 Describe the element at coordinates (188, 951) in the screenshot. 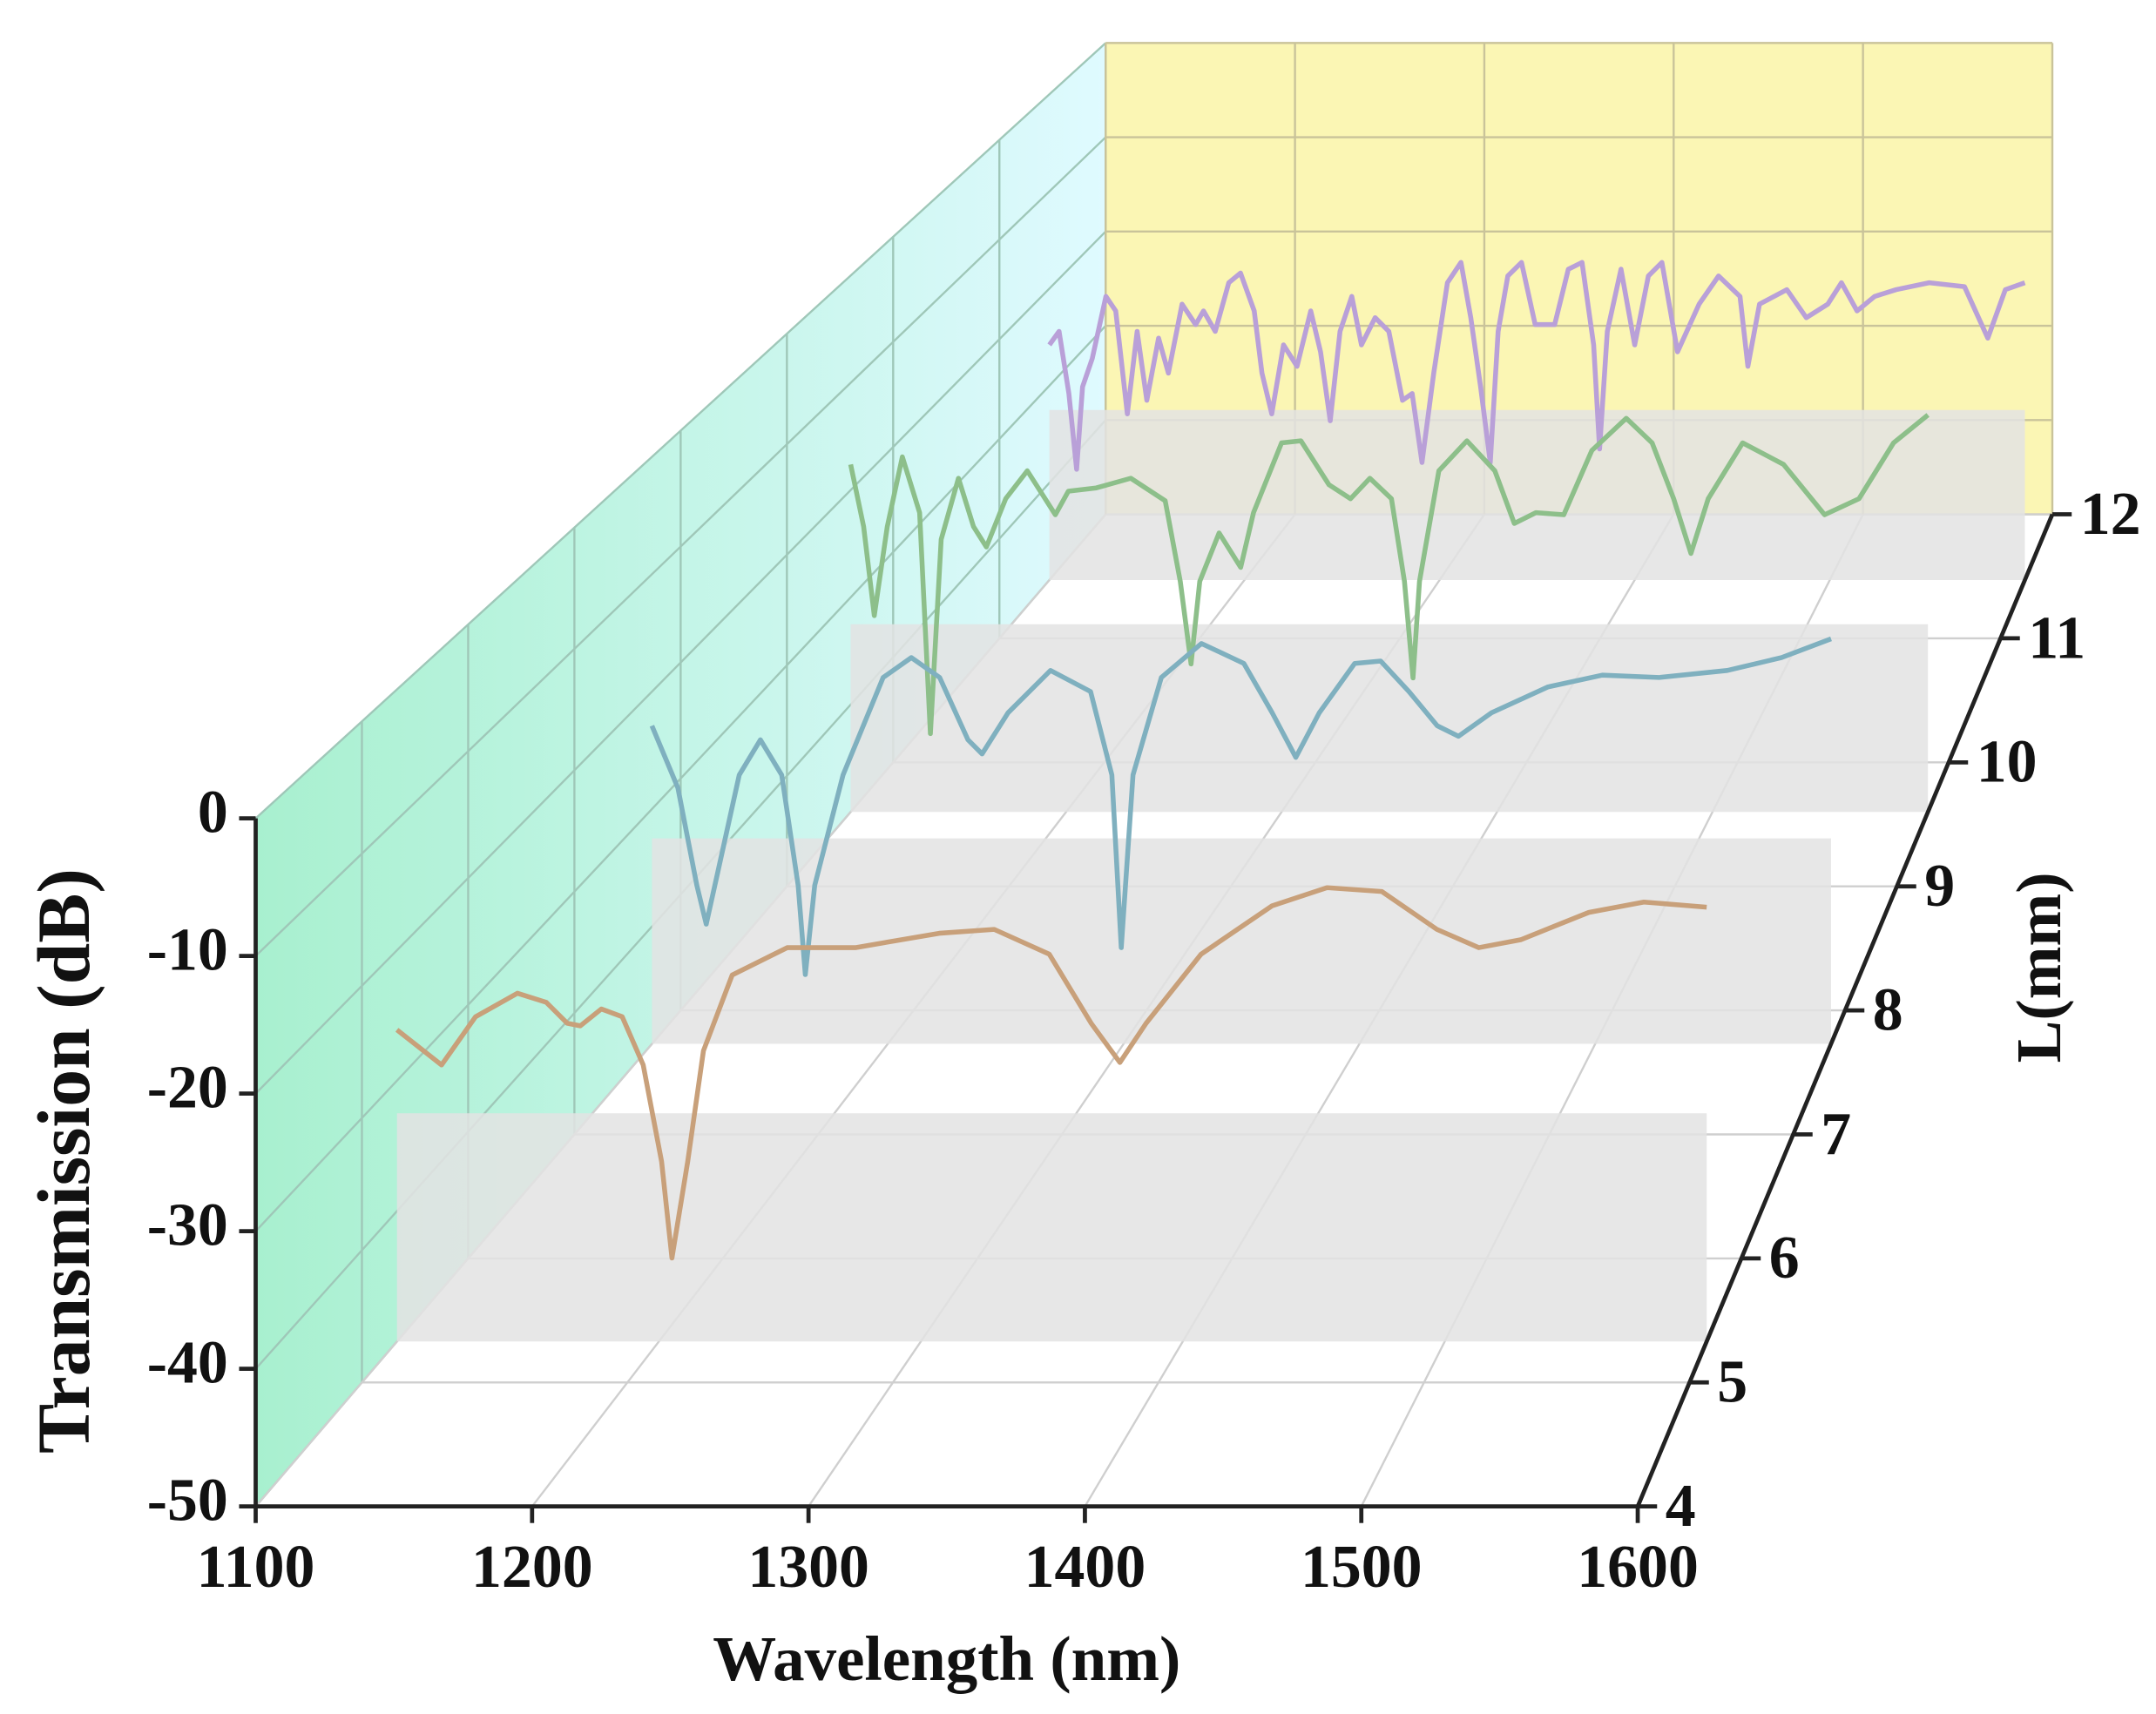

I see `y-tick-label: -10` at that location.